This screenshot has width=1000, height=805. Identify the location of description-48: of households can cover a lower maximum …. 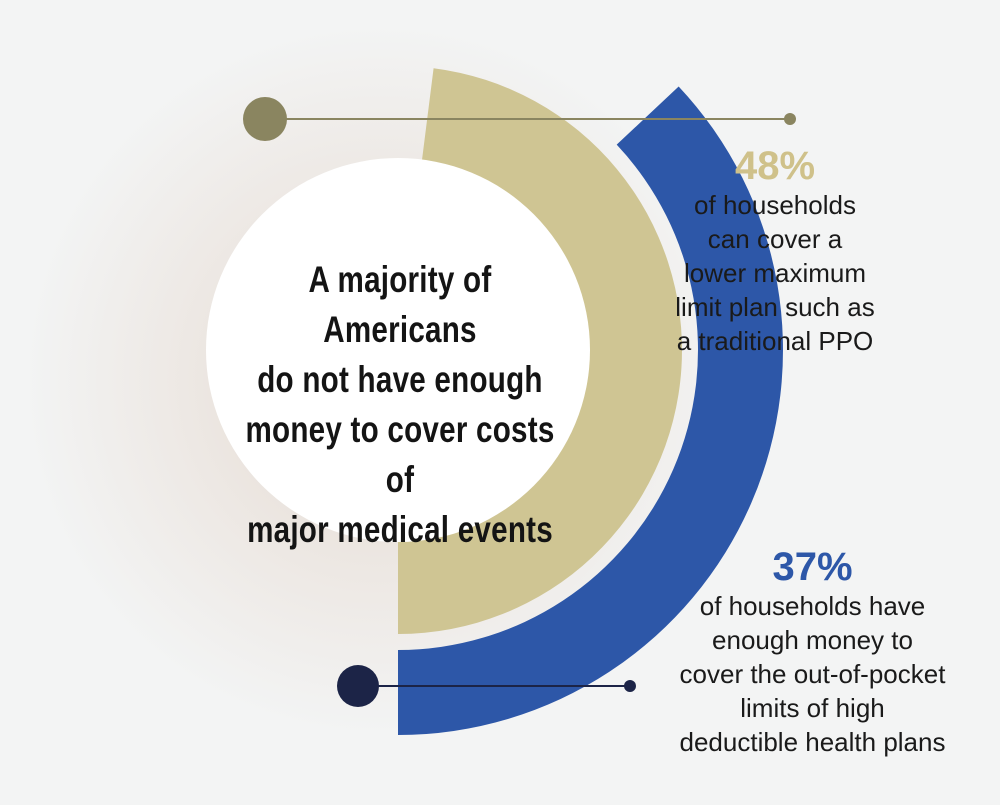
(775, 273).